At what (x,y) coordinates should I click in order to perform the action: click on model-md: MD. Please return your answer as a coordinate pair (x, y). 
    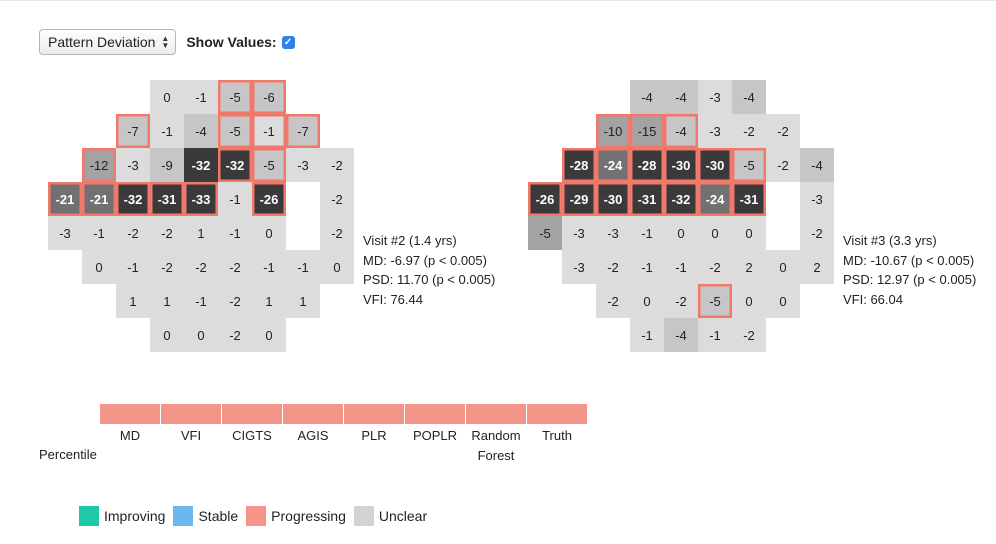
    Looking at the image, I should click on (130, 435).